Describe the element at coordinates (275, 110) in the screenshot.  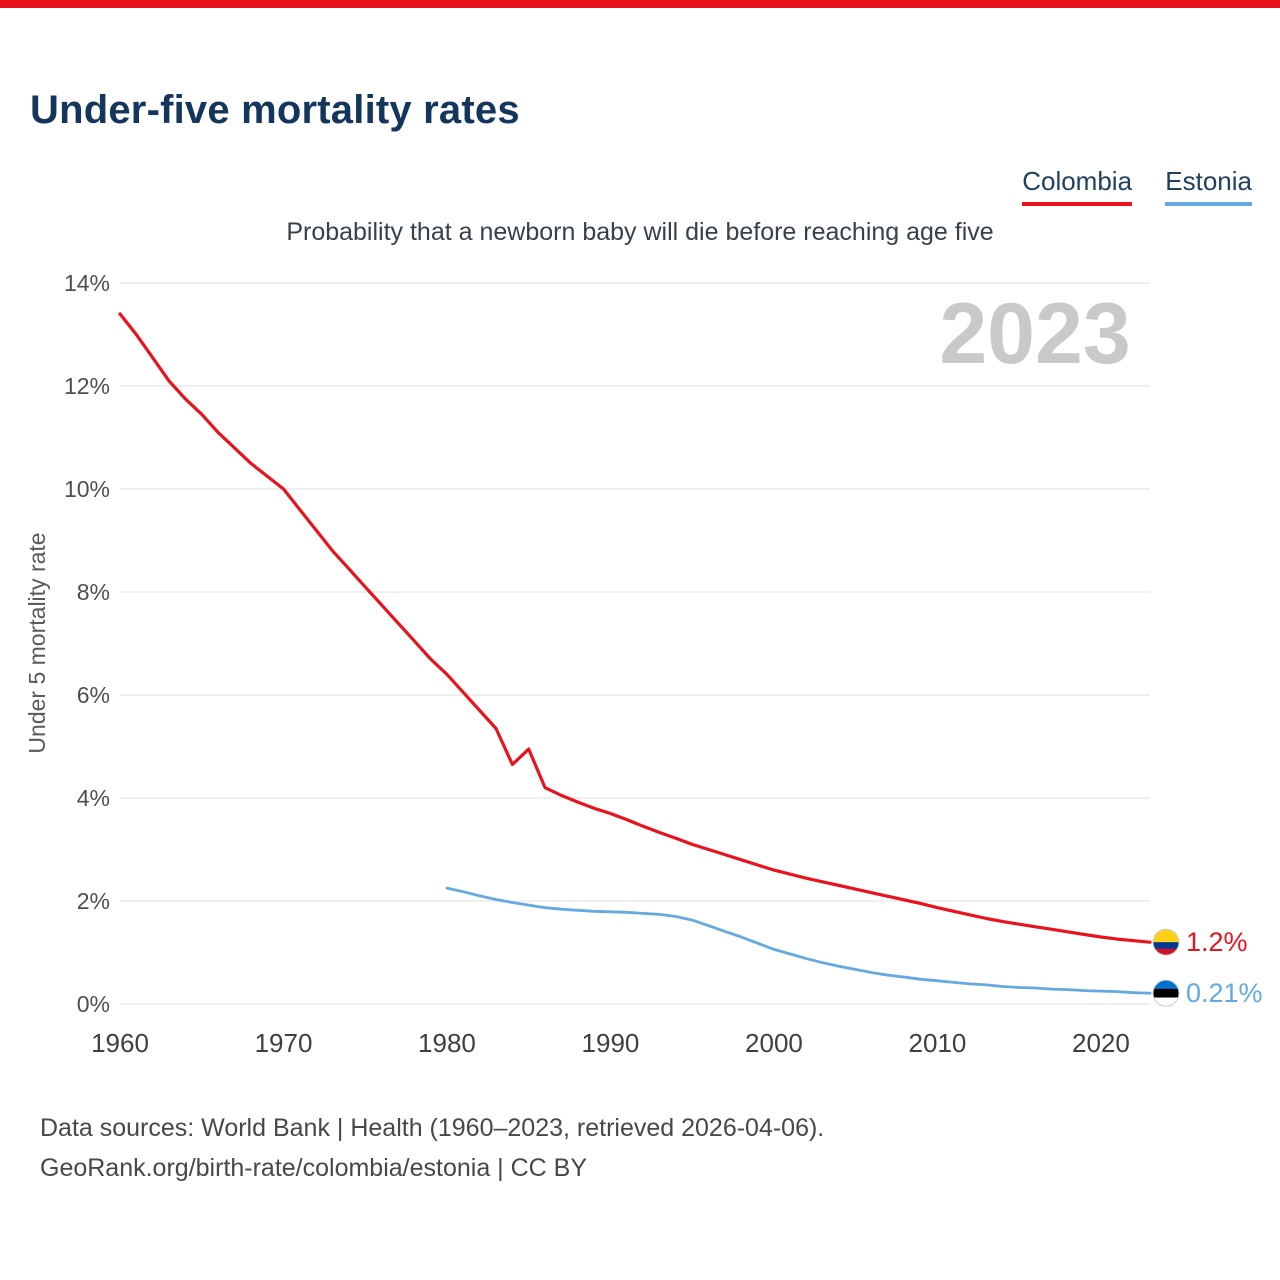
I see `page-title: Under-five mortality rates` at that location.